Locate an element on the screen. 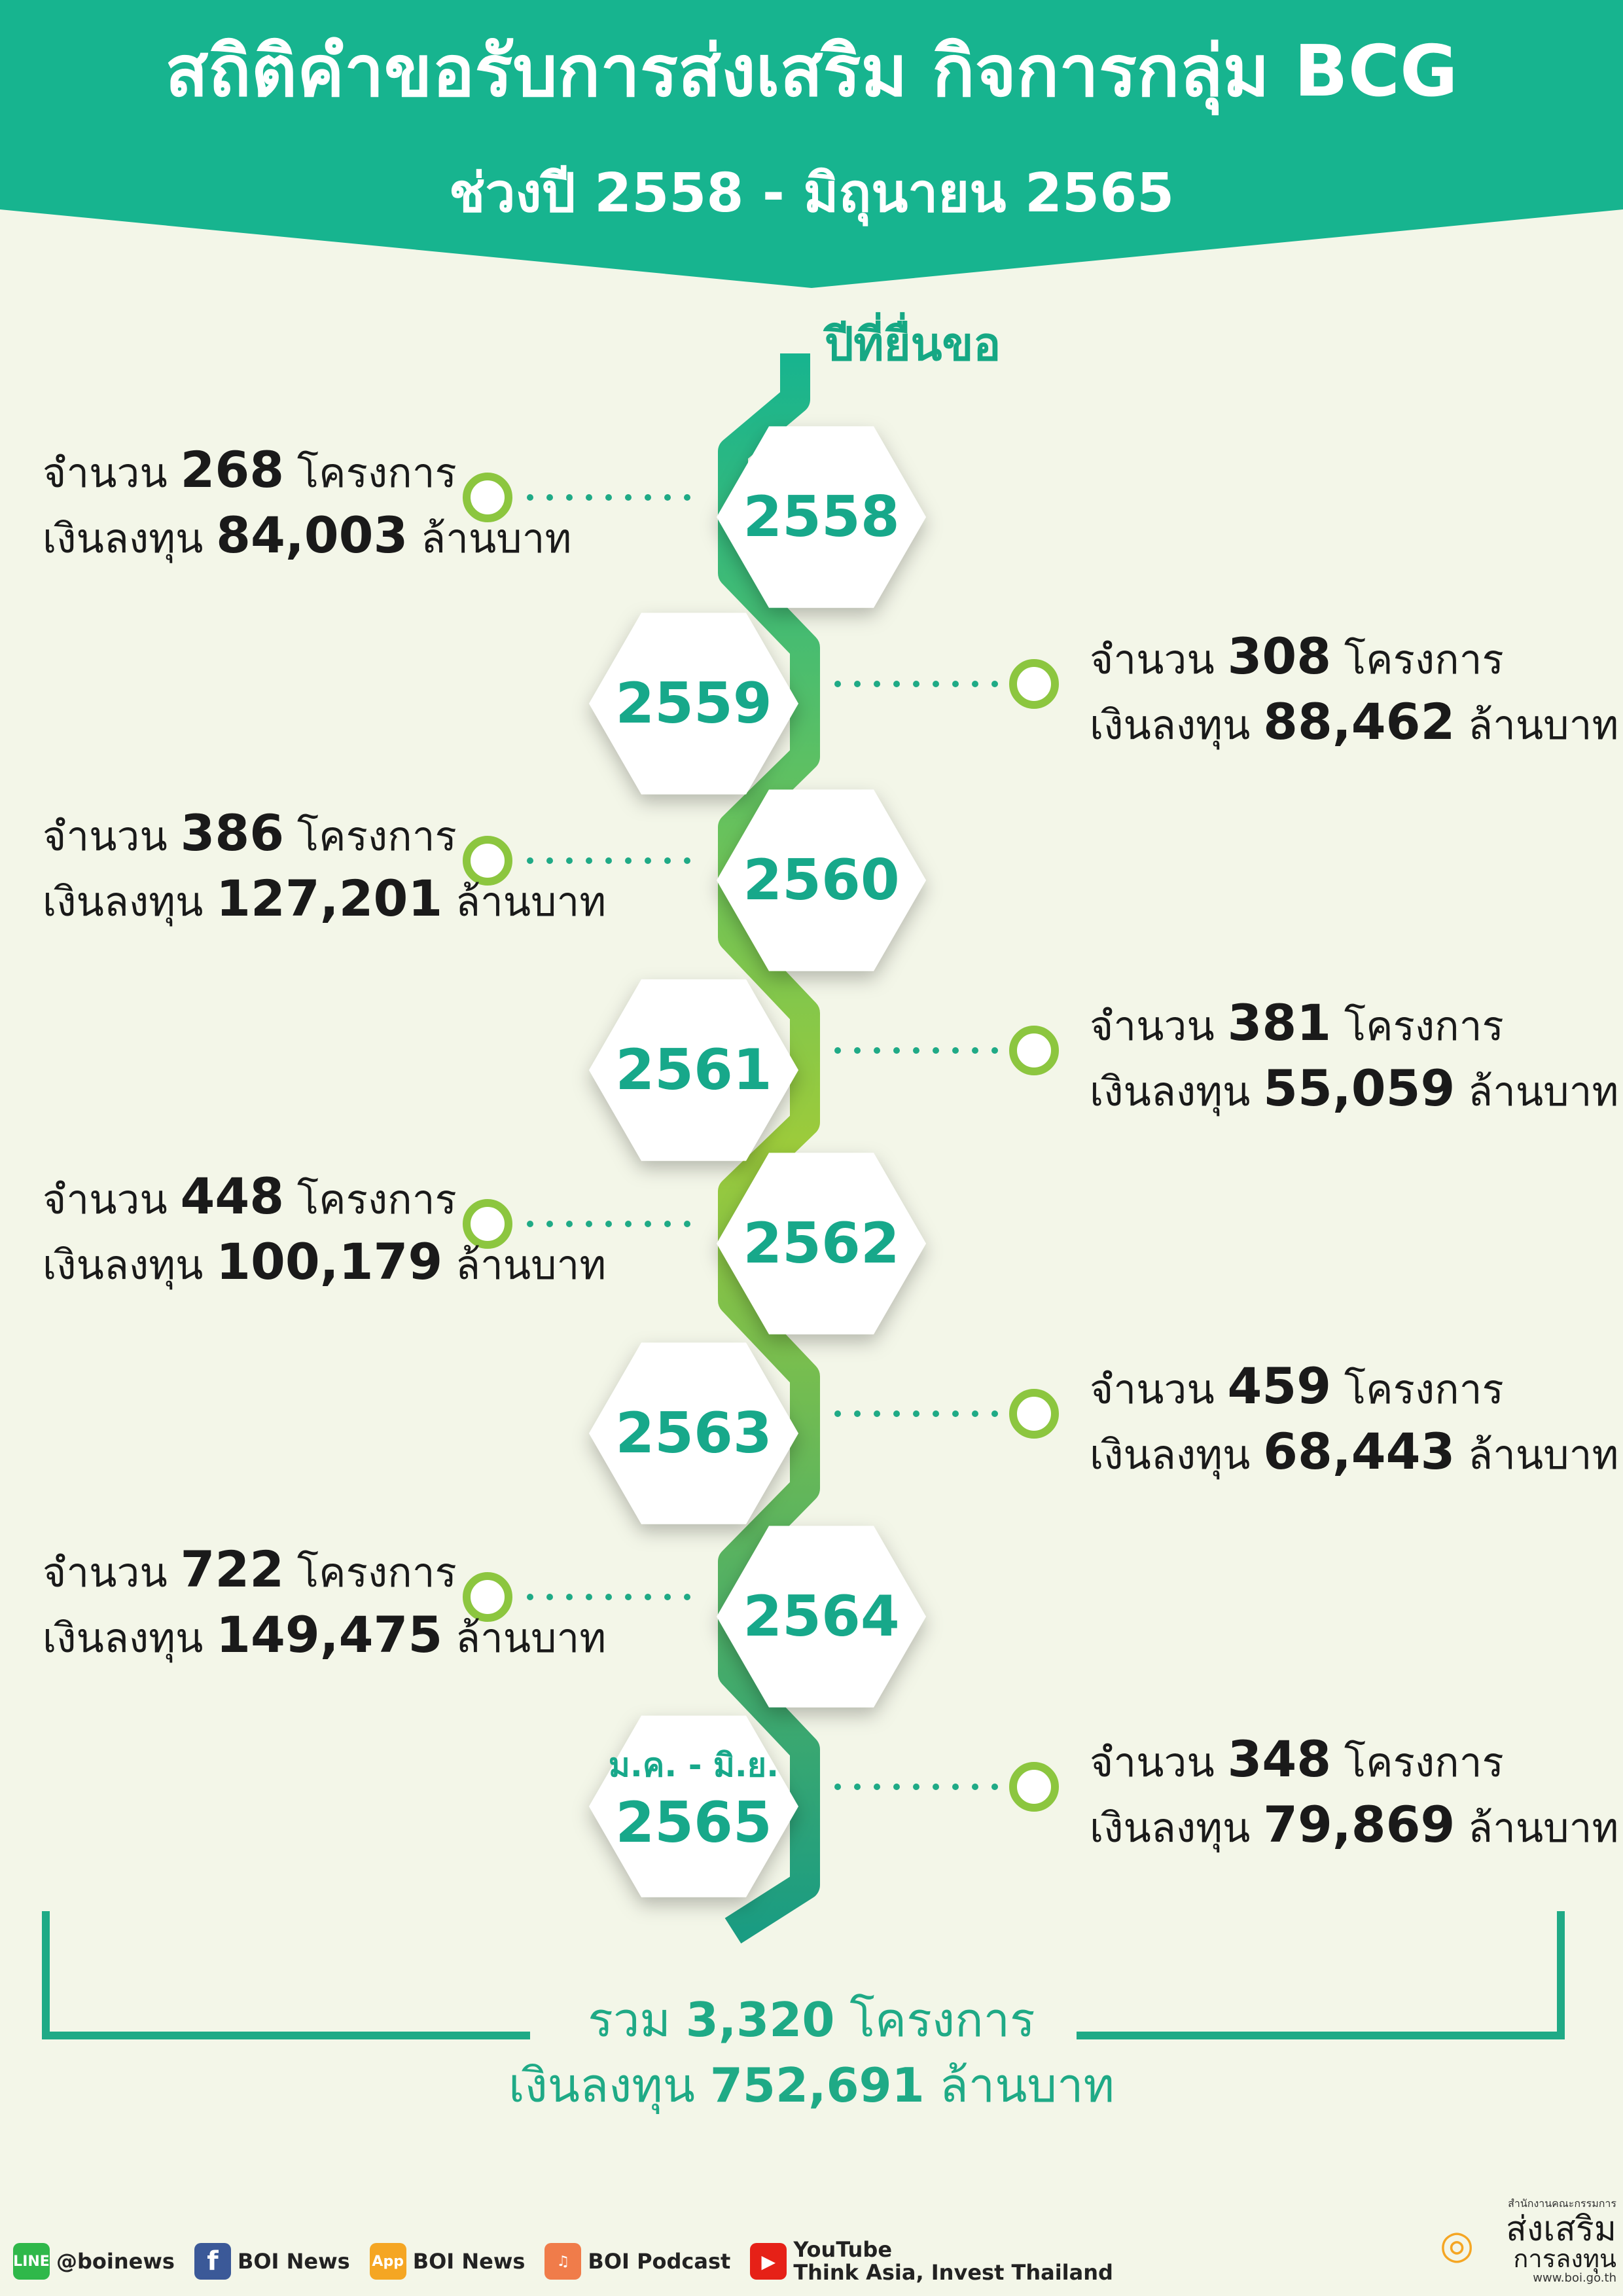  year-label: 2564 is located at coordinates (821, 1616).